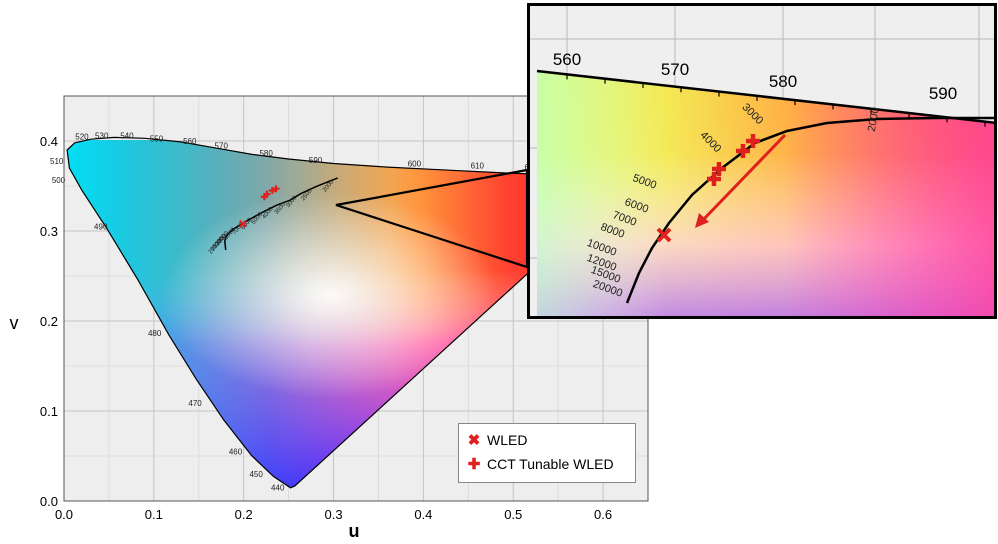 The image size is (998, 544). What do you see at coordinates (474, 464) in the screenshot?
I see `plus-marker-icon: ✚` at bounding box center [474, 464].